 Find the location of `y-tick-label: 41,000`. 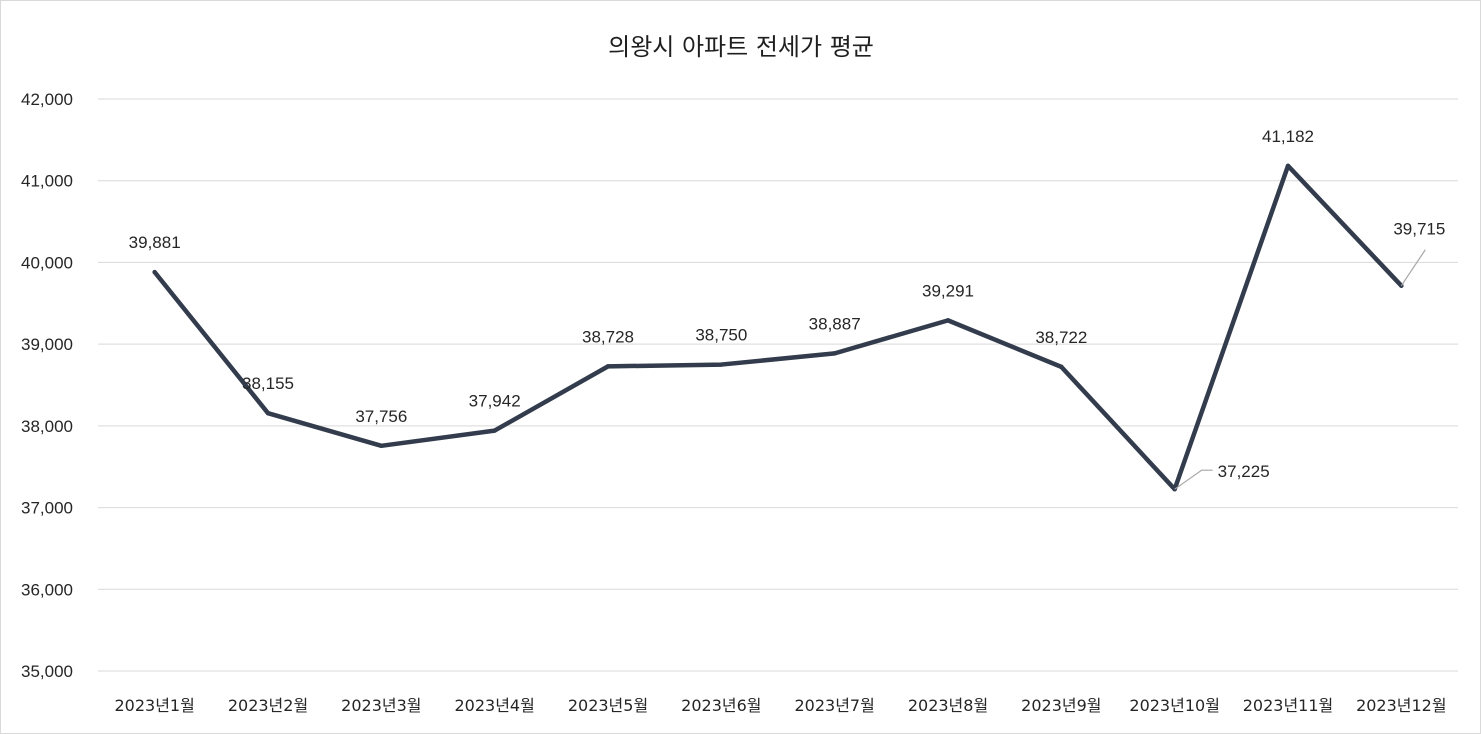

y-tick-label: 41,000 is located at coordinates (47, 181).